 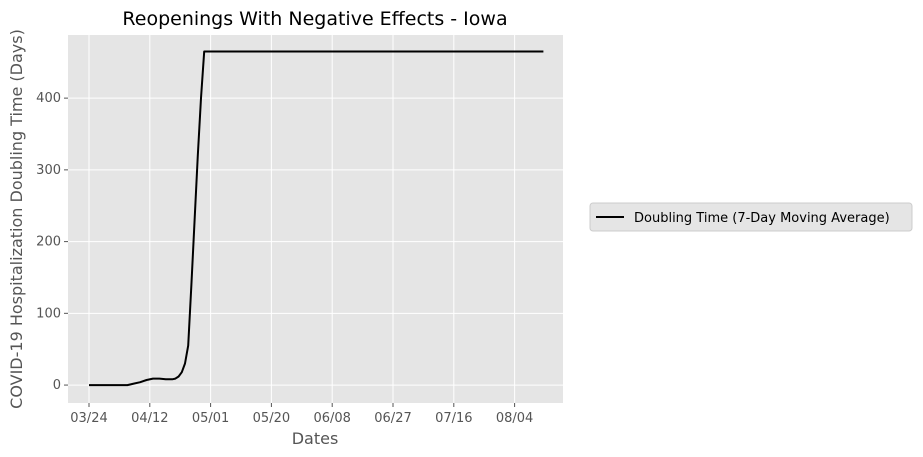 What do you see at coordinates (314, 19) in the screenshot?
I see `chart-title: Reopenings With Negative Effects - Iowa` at bounding box center [314, 19].